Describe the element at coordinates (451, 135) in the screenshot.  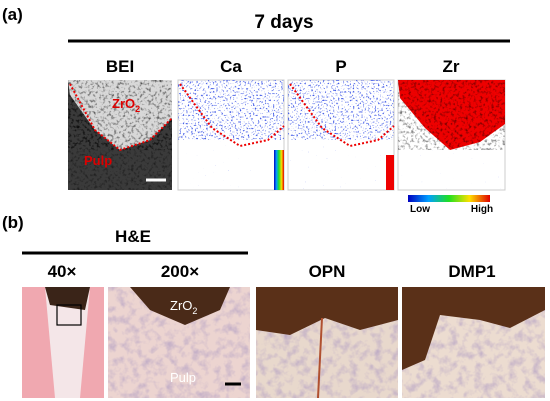
I see `zr-map` at that location.